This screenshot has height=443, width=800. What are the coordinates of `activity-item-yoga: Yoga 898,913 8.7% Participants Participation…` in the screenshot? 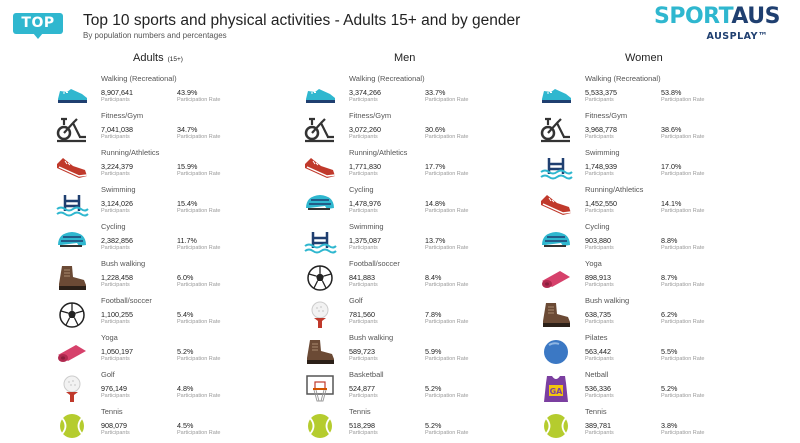 It's located at (664, 277).